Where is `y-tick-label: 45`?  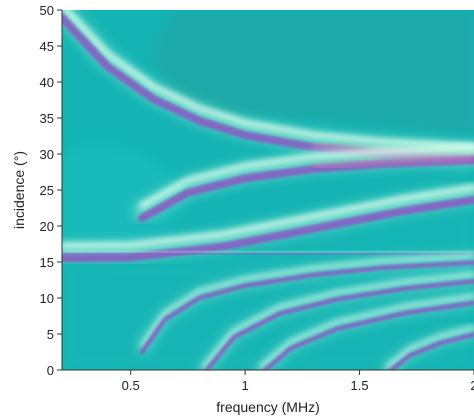 y-tick-label: 45 is located at coordinates (47, 46).